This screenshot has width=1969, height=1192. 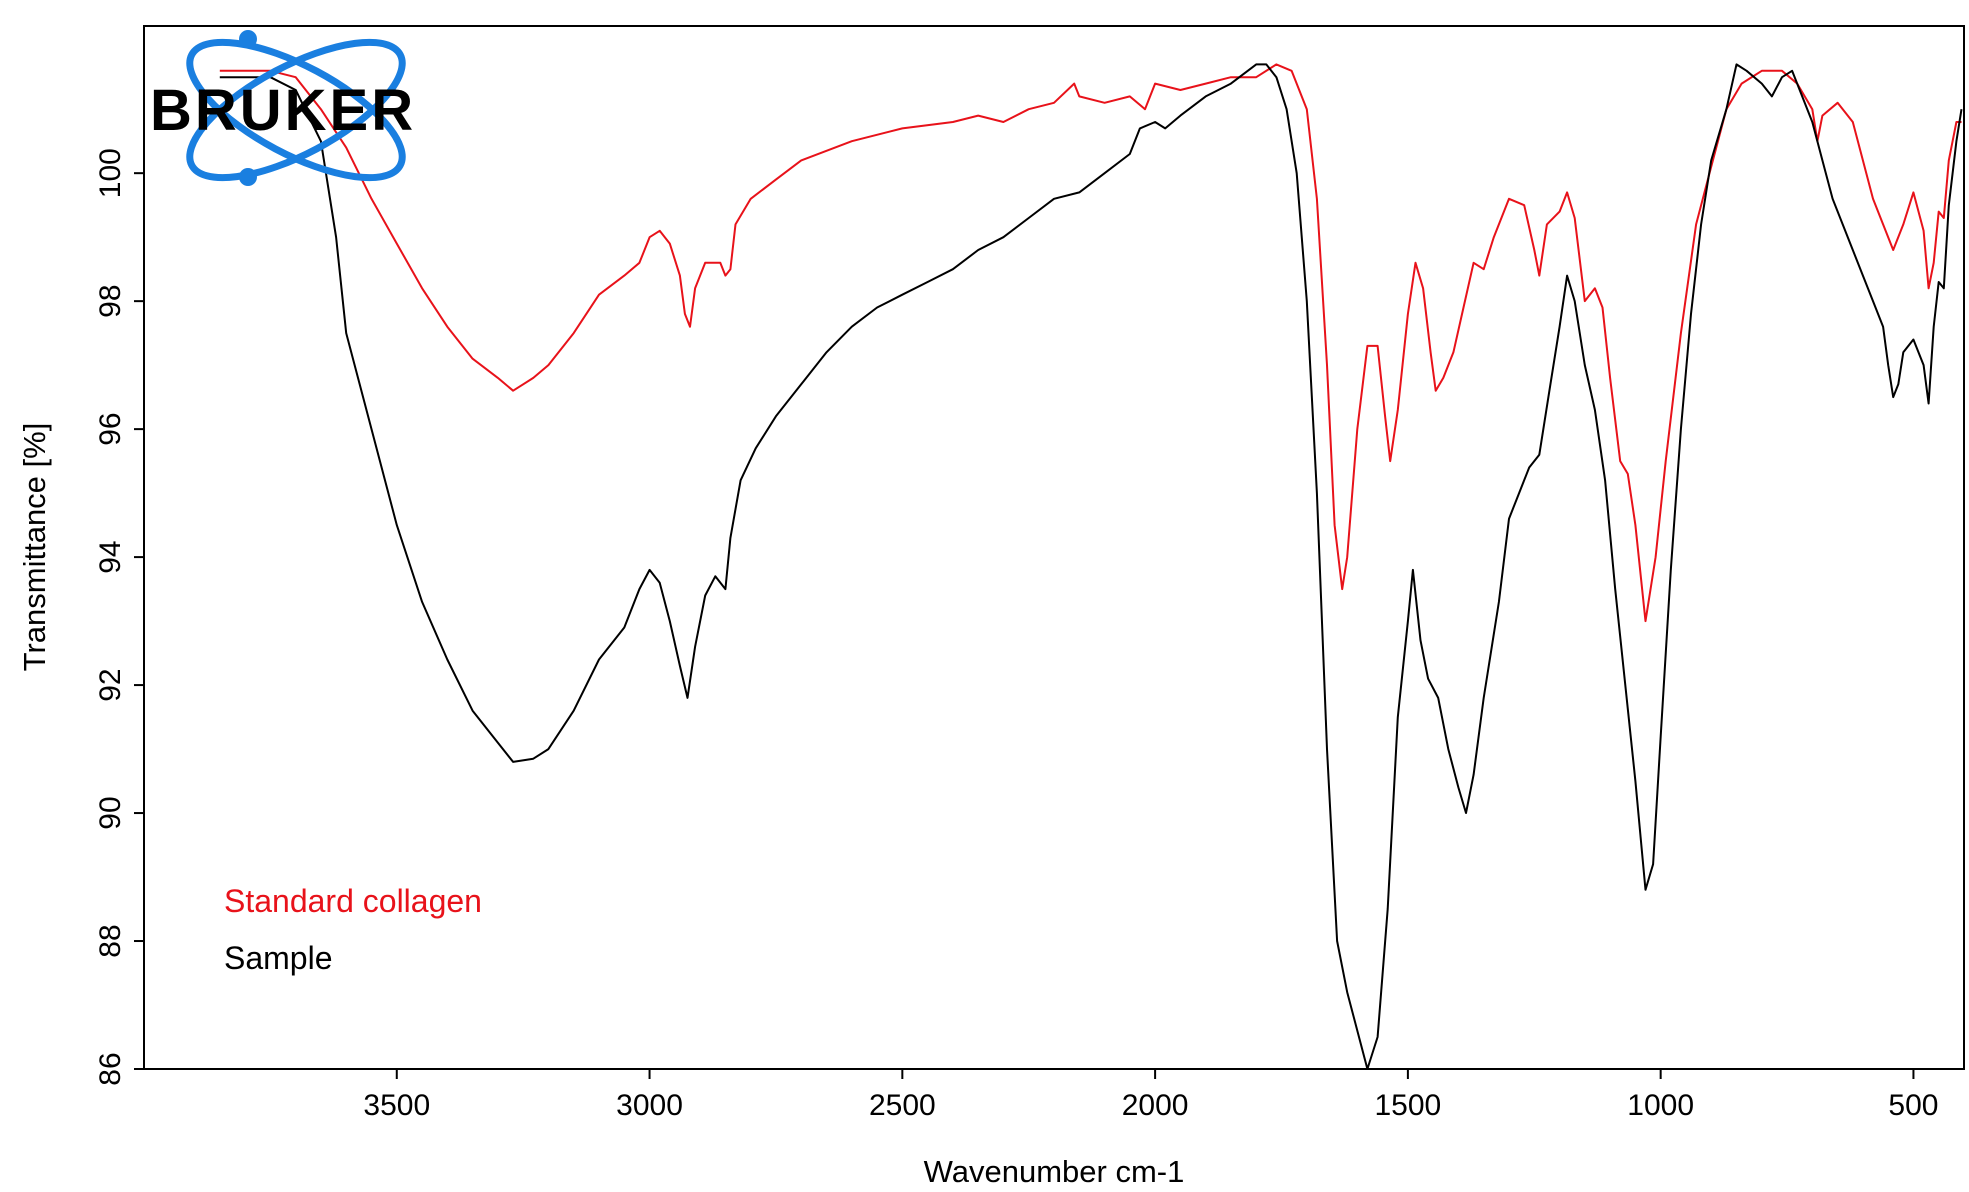 What do you see at coordinates (110, 1068) in the screenshot?
I see `y-tick-label: 86` at bounding box center [110, 1068].